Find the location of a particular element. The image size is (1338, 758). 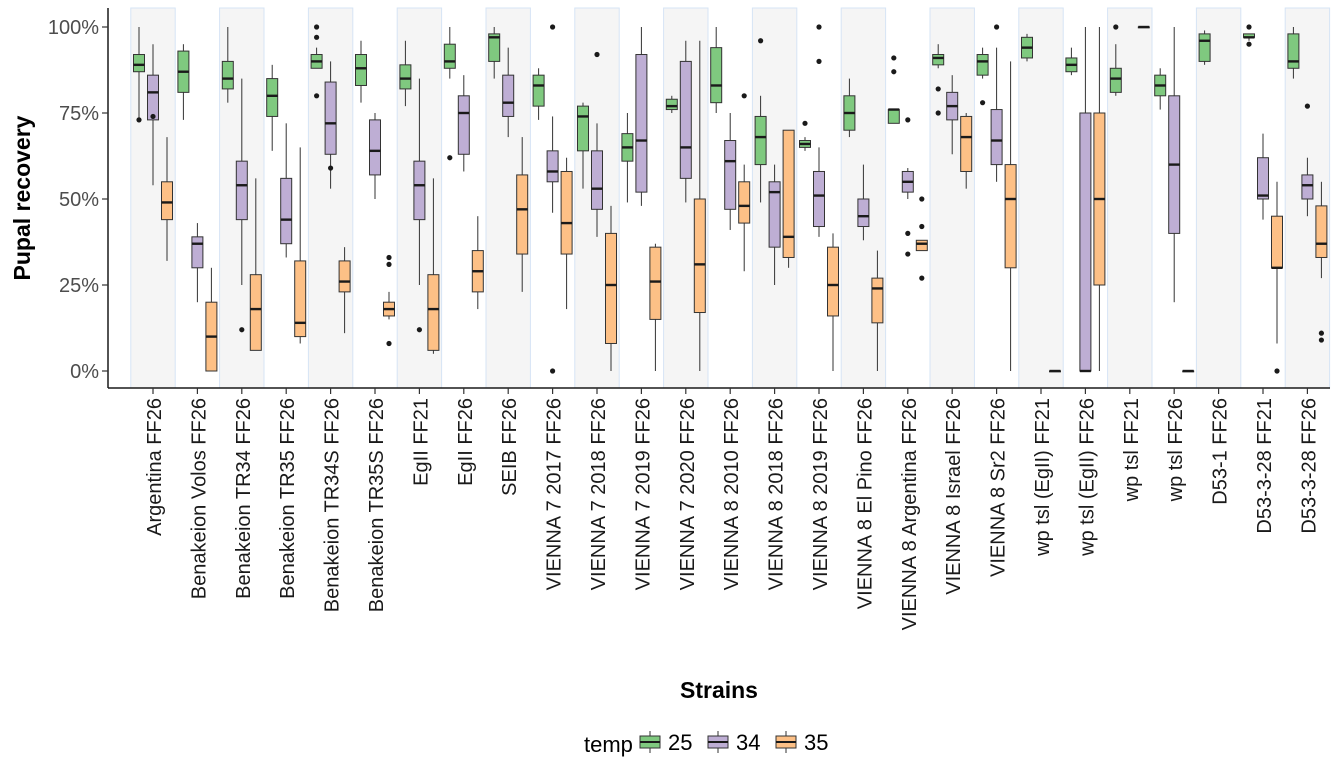

legend-item-25: 25 is located at coordinates (665, 742).